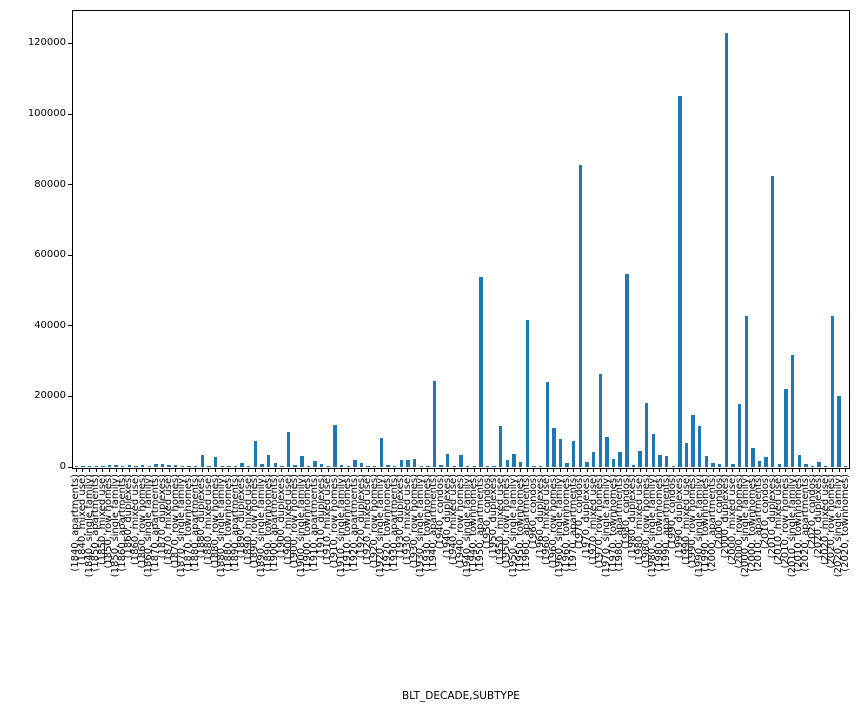  Describe the element at coordinates (62, 466) in the screenshot. I see `y-tick-label: 0` at that location.